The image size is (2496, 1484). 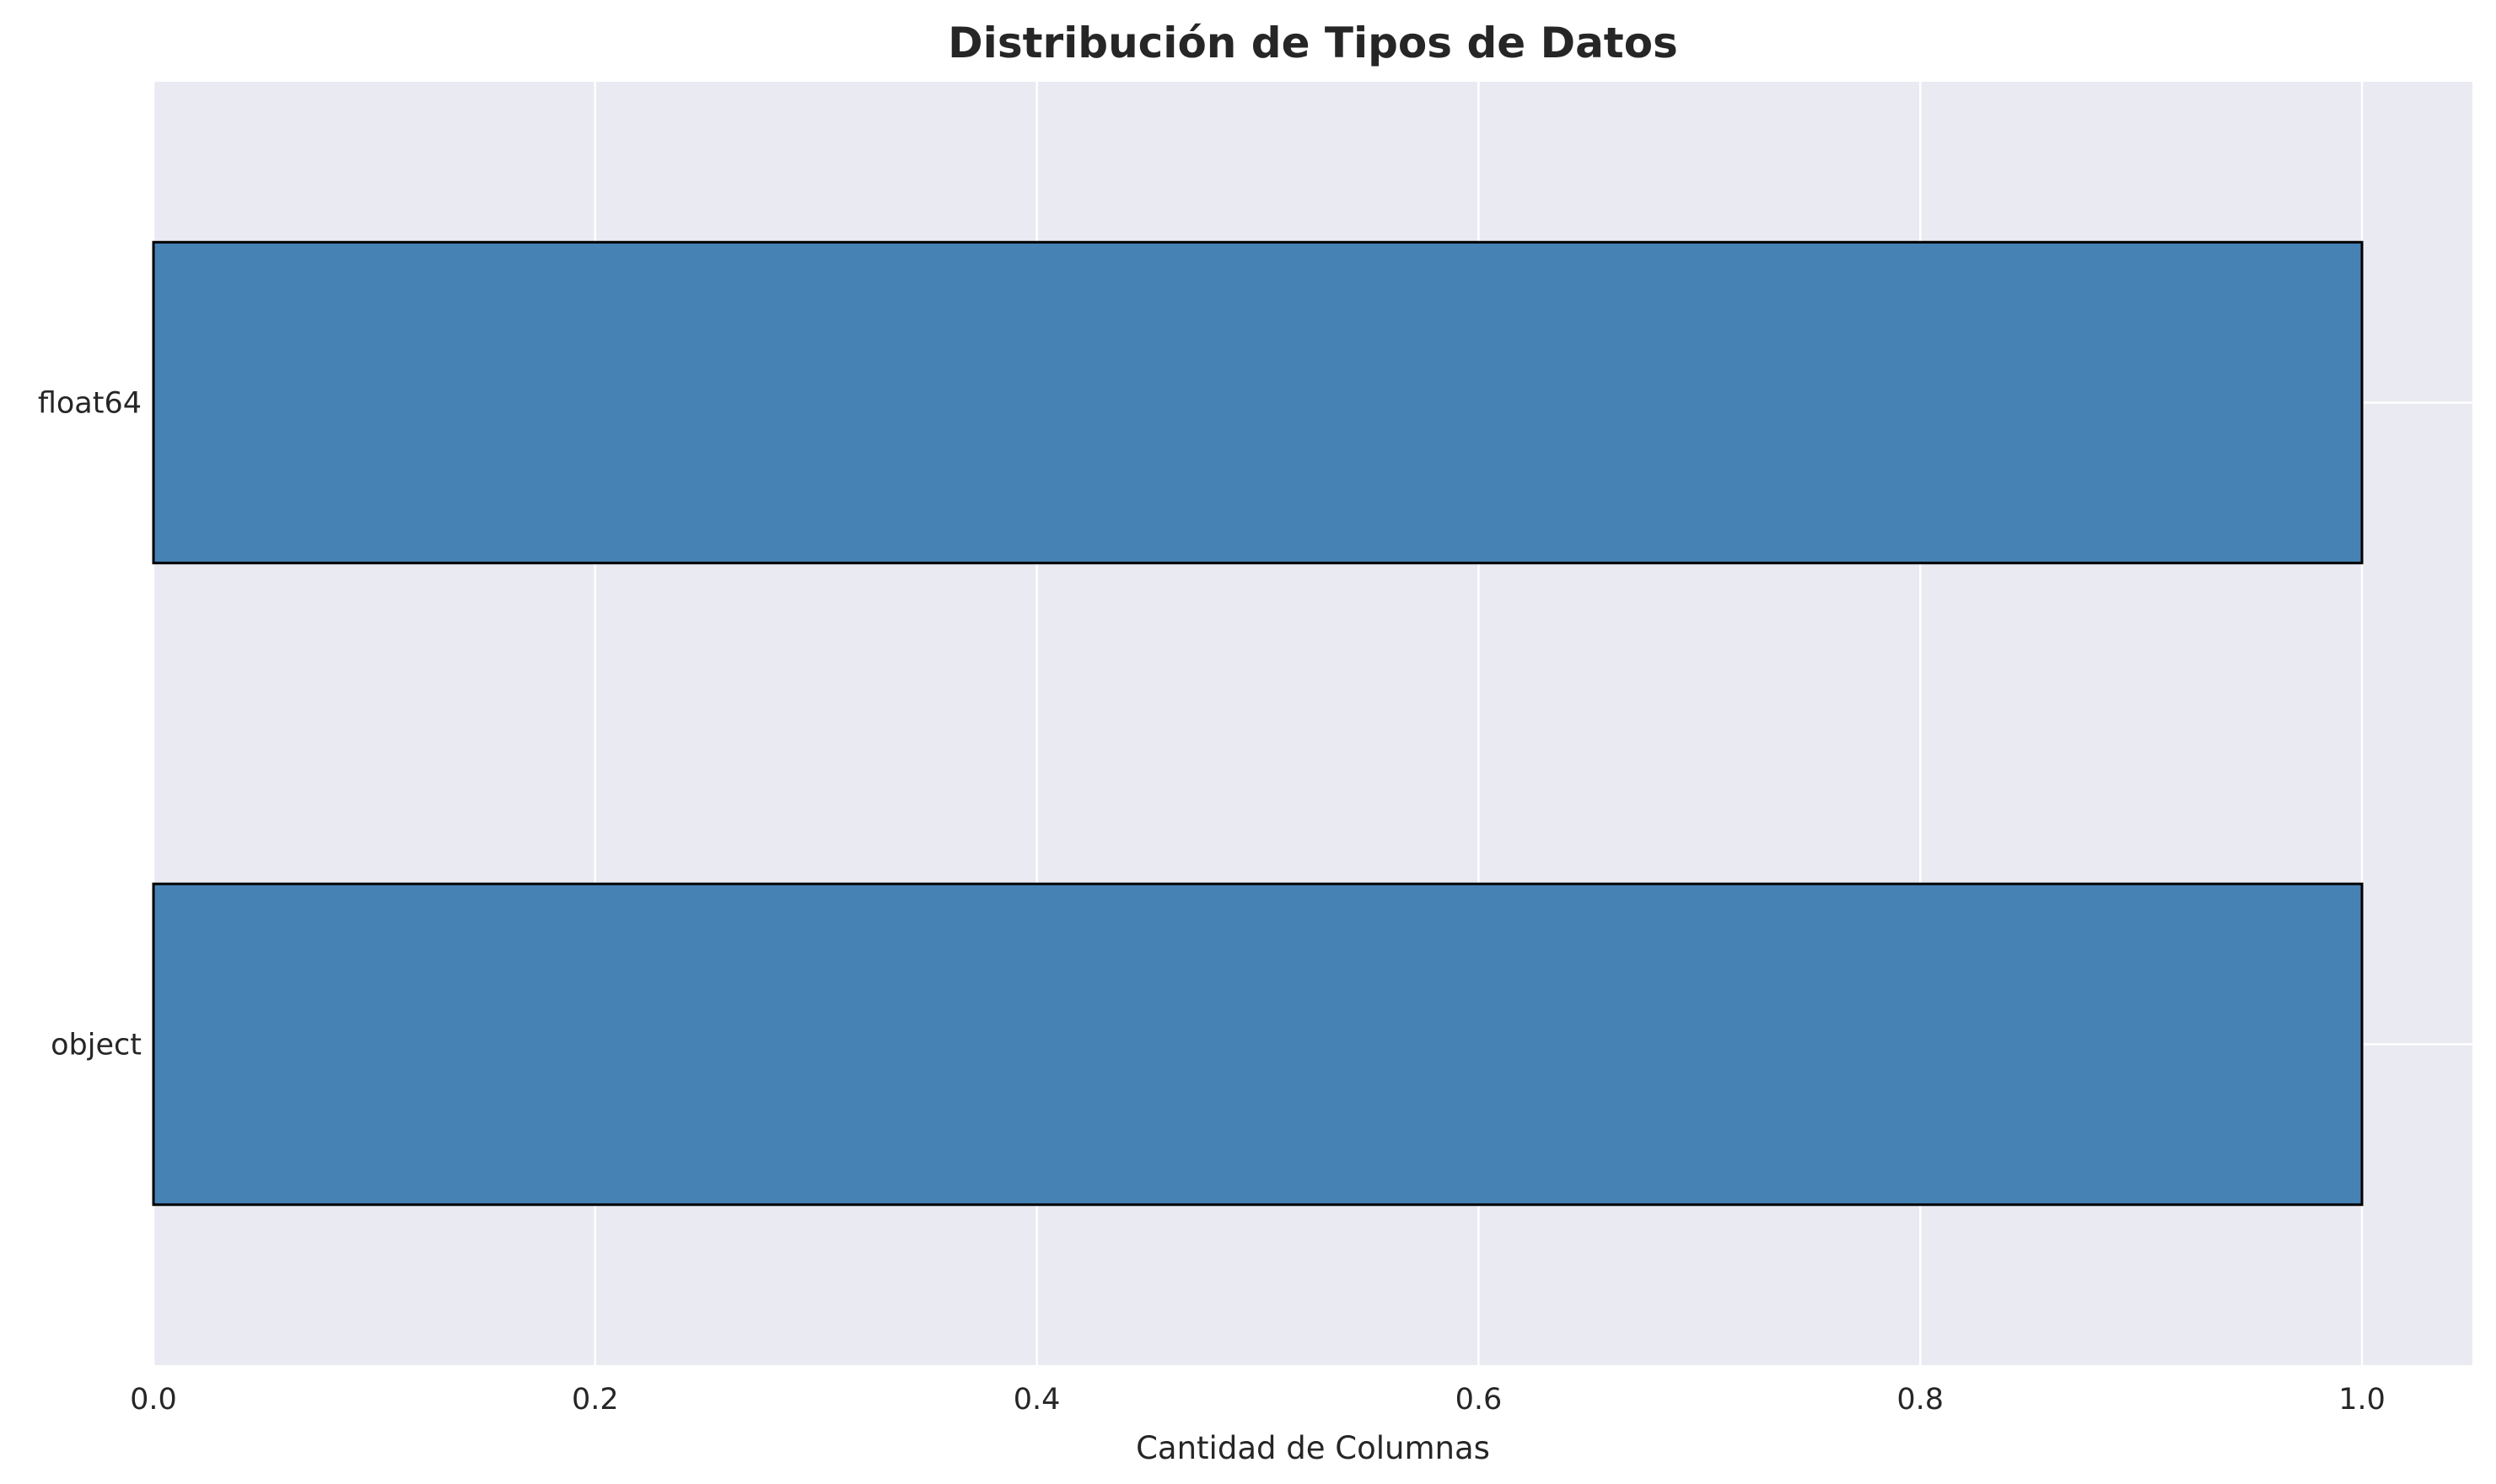 What do you see at coordinates (1258, 1400) in the screenshot?
I see `x-tick-labels: 0.0 0.2 0.4 0.6 0.8 1.0` at bounding box center [1258, 1400].